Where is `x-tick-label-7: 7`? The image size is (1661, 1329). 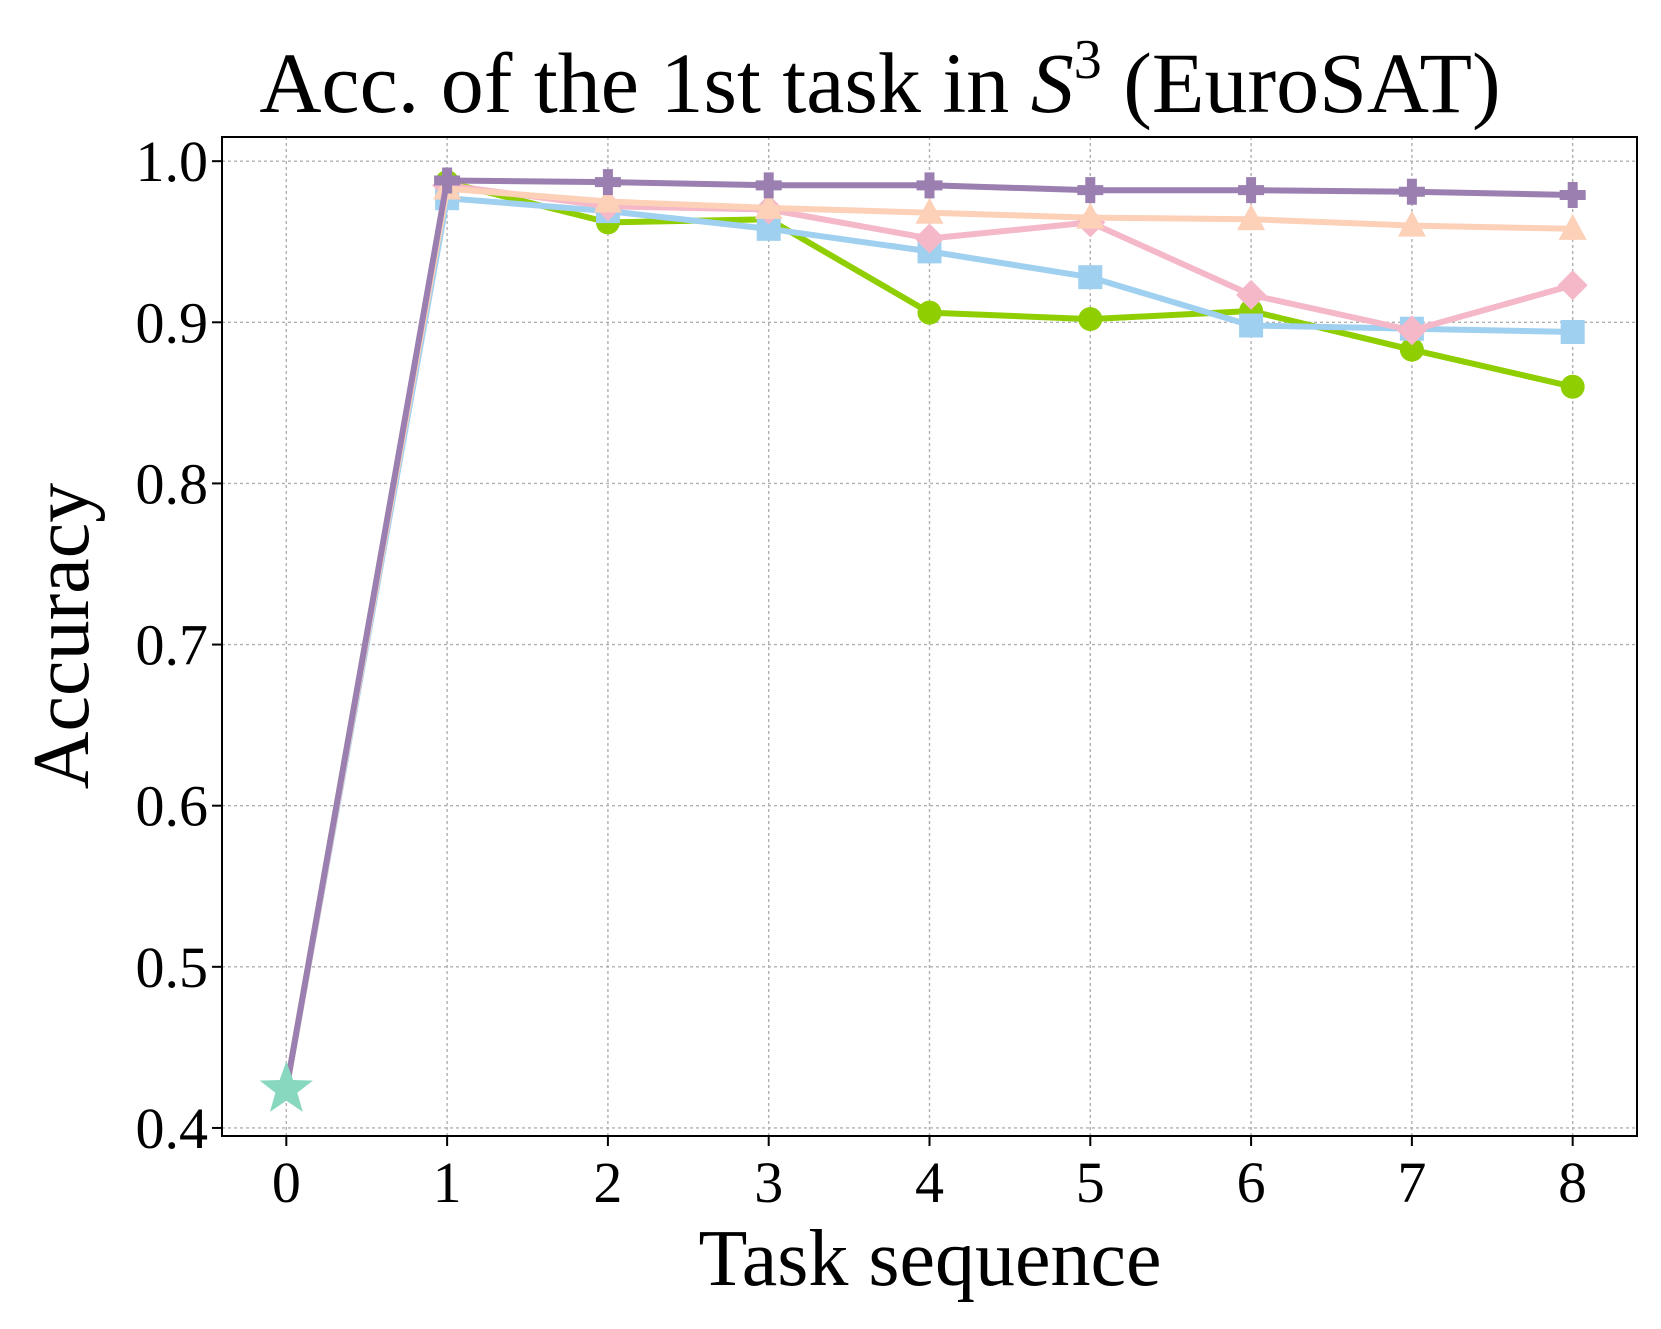
x-tick-label-7: 7 is located at coordinates (1411, 1182).